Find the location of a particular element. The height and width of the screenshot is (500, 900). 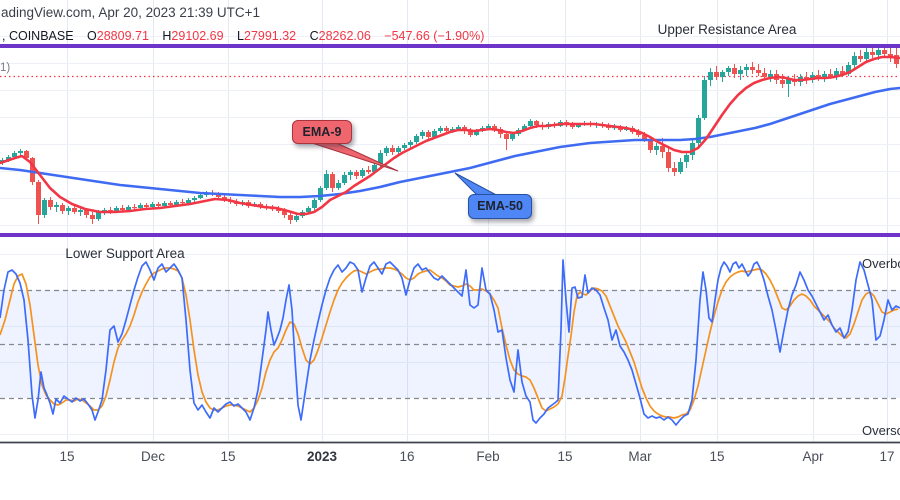

time-axis-label: Mar is located at coordinates (640, 456).